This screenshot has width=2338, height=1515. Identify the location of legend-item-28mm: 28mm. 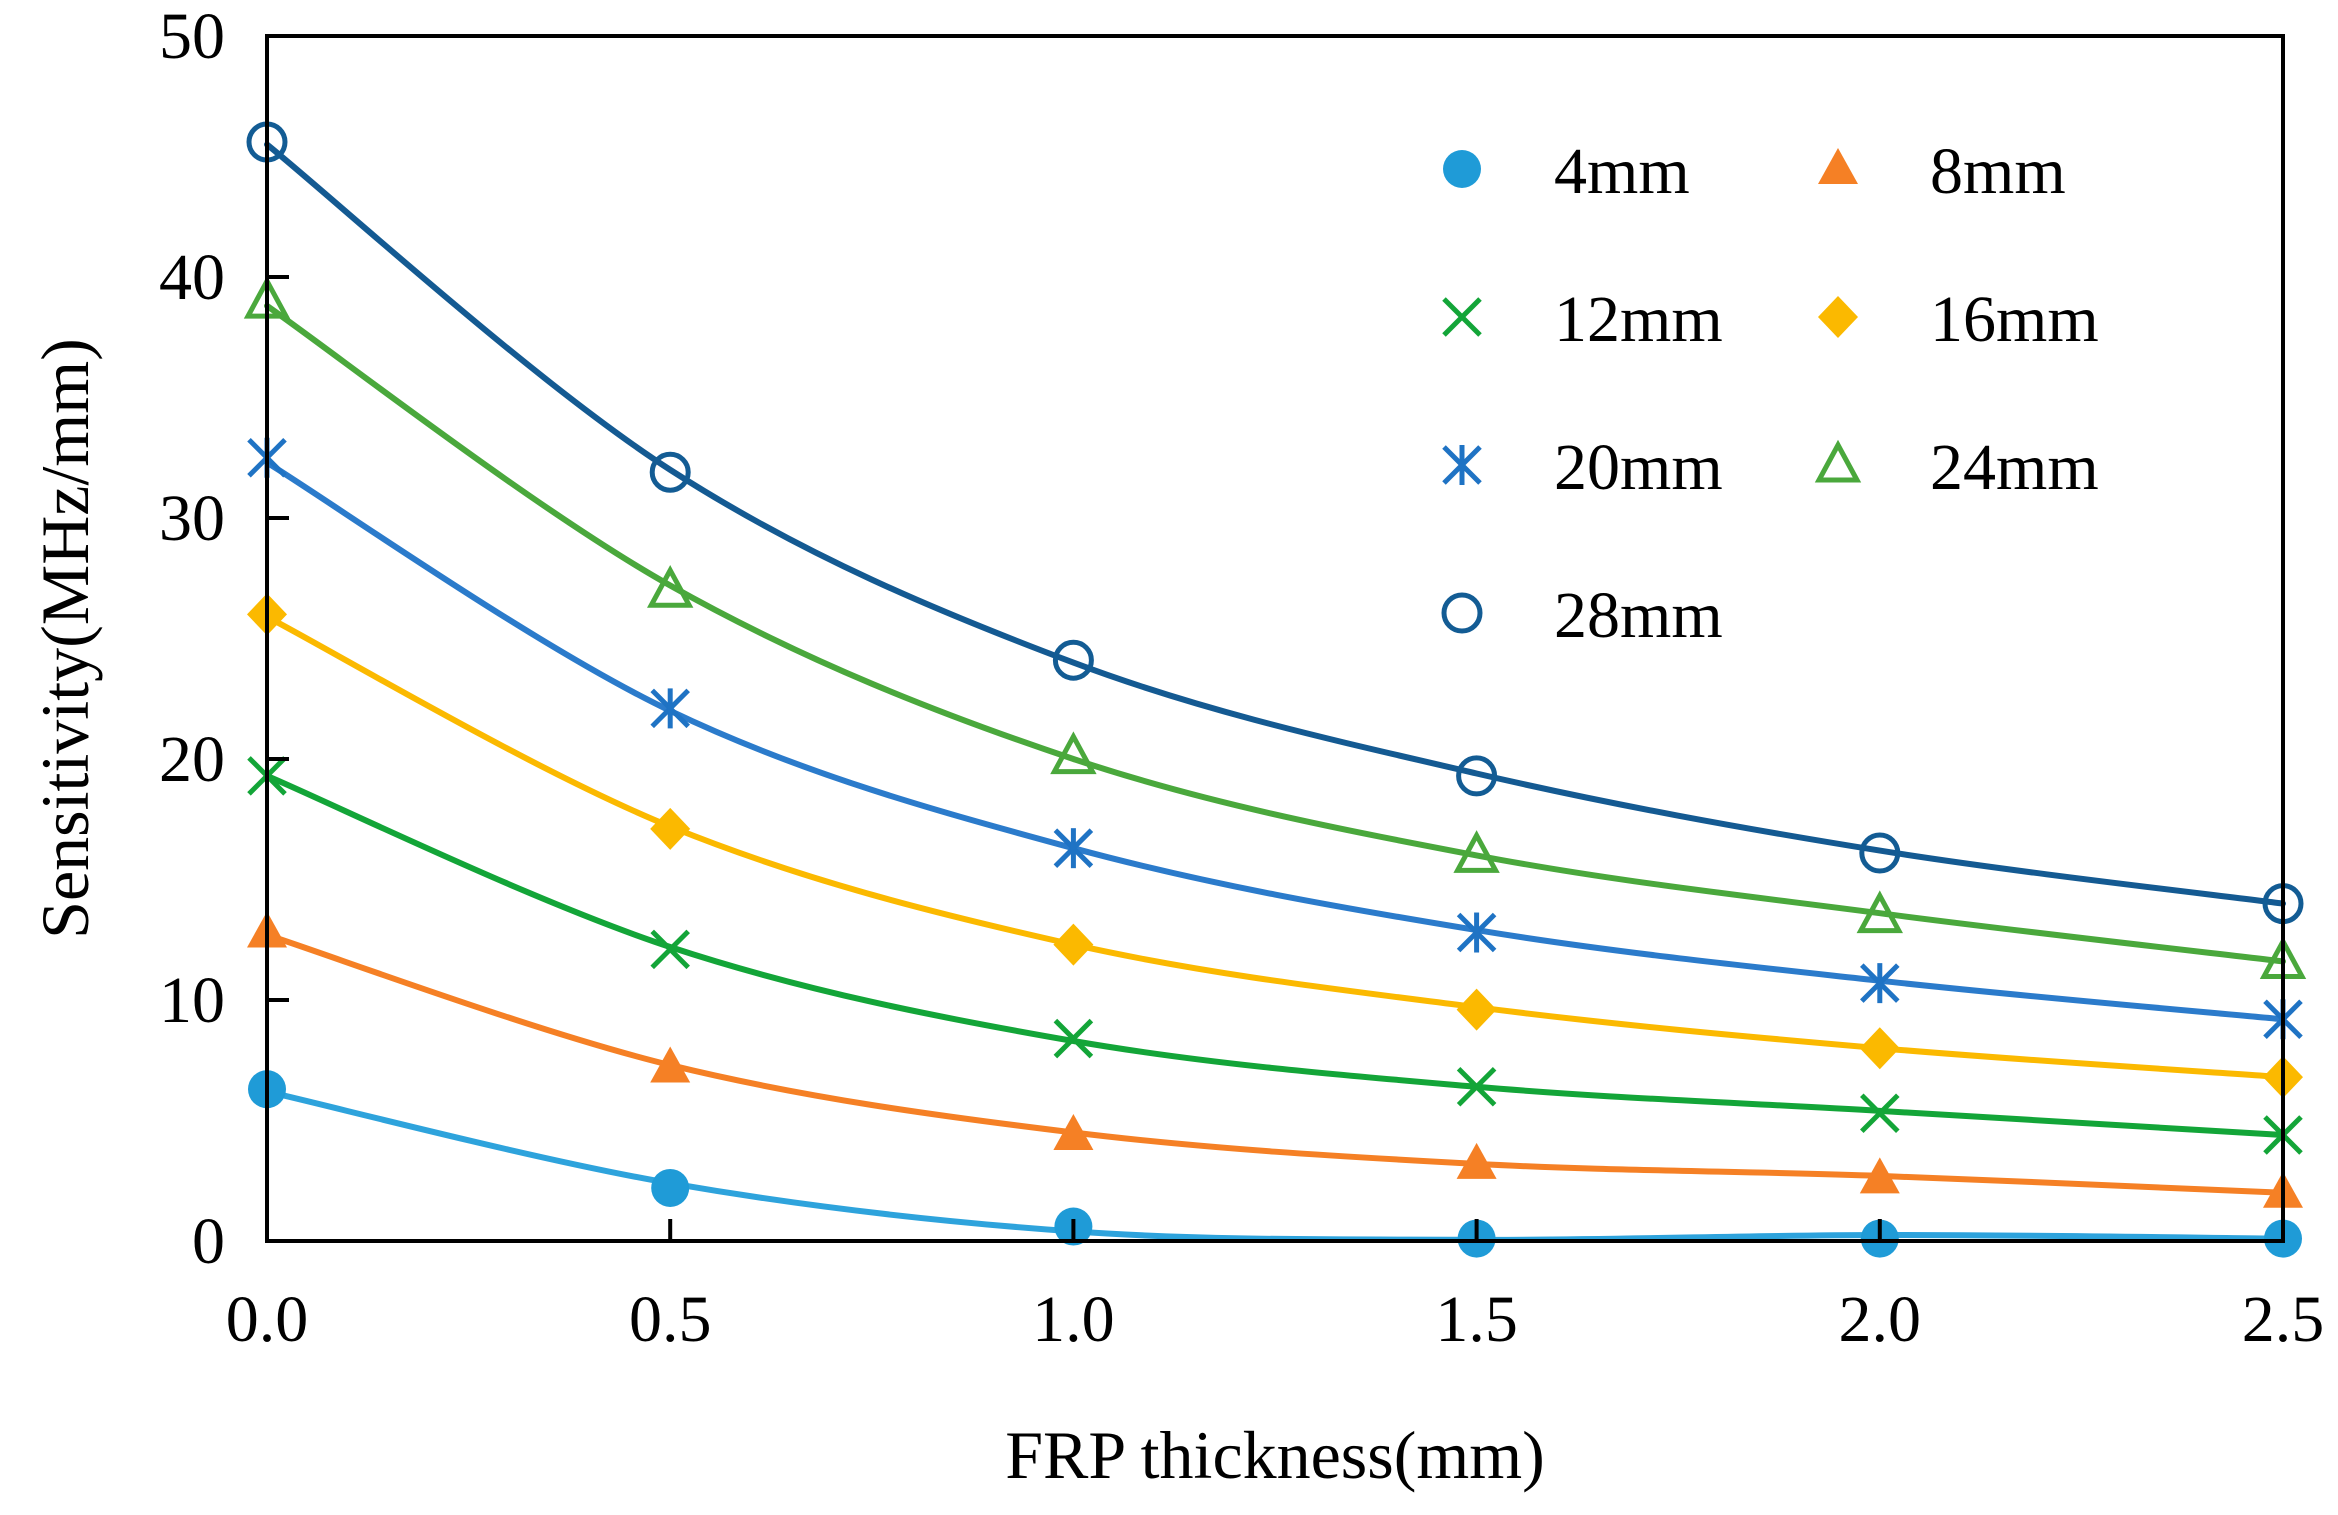
(1582, 615).